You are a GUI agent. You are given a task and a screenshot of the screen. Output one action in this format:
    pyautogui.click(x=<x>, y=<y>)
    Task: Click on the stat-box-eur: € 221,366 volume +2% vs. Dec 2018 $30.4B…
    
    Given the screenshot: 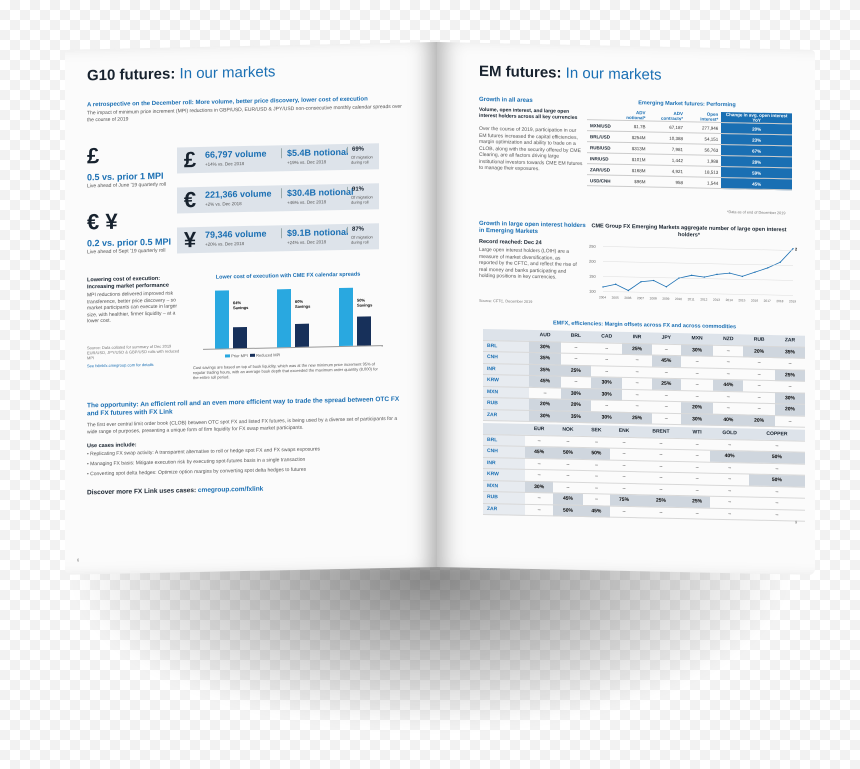 What is the action you would take?
    pyautogui.click(x=278, y=198)
    